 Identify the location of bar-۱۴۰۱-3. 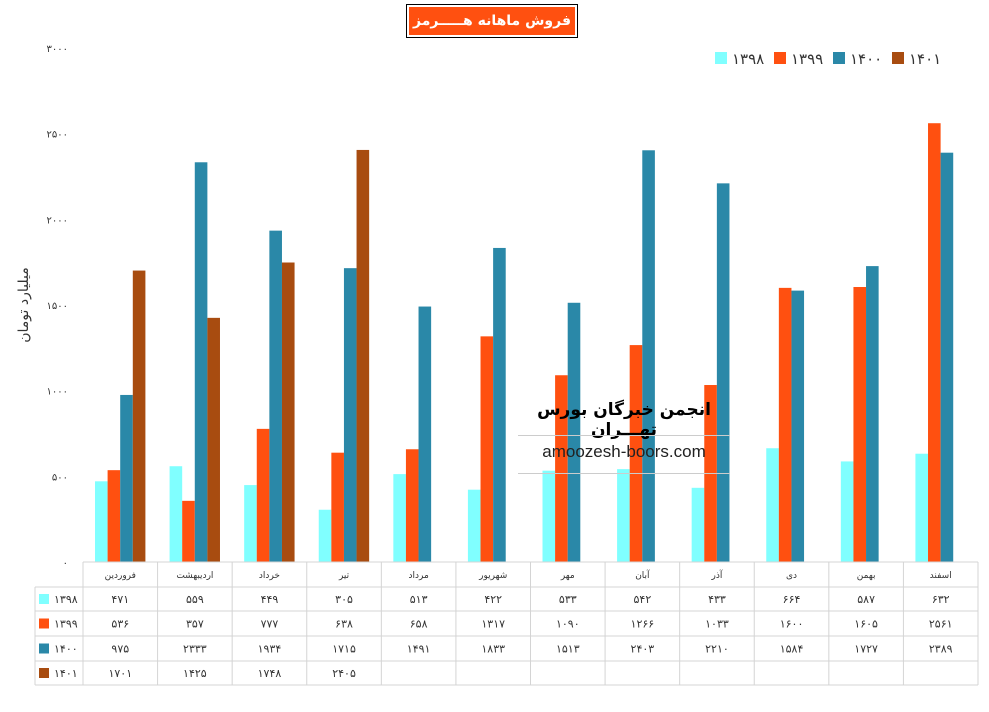
(363, 355).